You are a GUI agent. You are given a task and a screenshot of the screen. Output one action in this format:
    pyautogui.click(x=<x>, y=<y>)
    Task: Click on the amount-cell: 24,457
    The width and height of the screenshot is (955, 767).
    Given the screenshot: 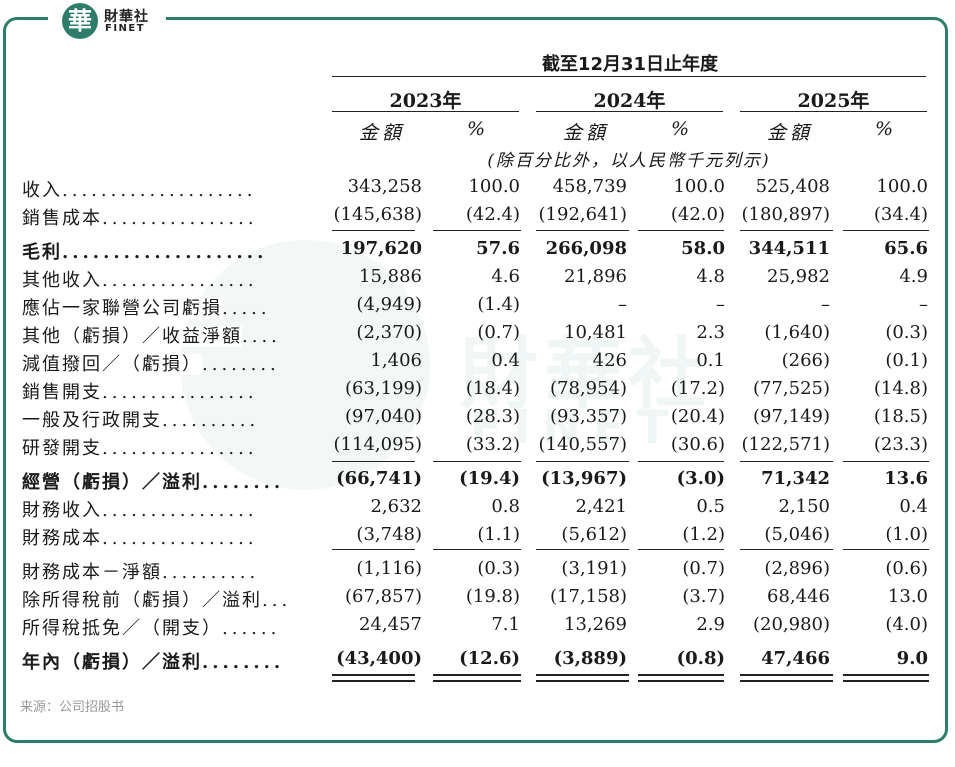 What is the action you would take?
    pyautogui.click(x=390, y=624)
    